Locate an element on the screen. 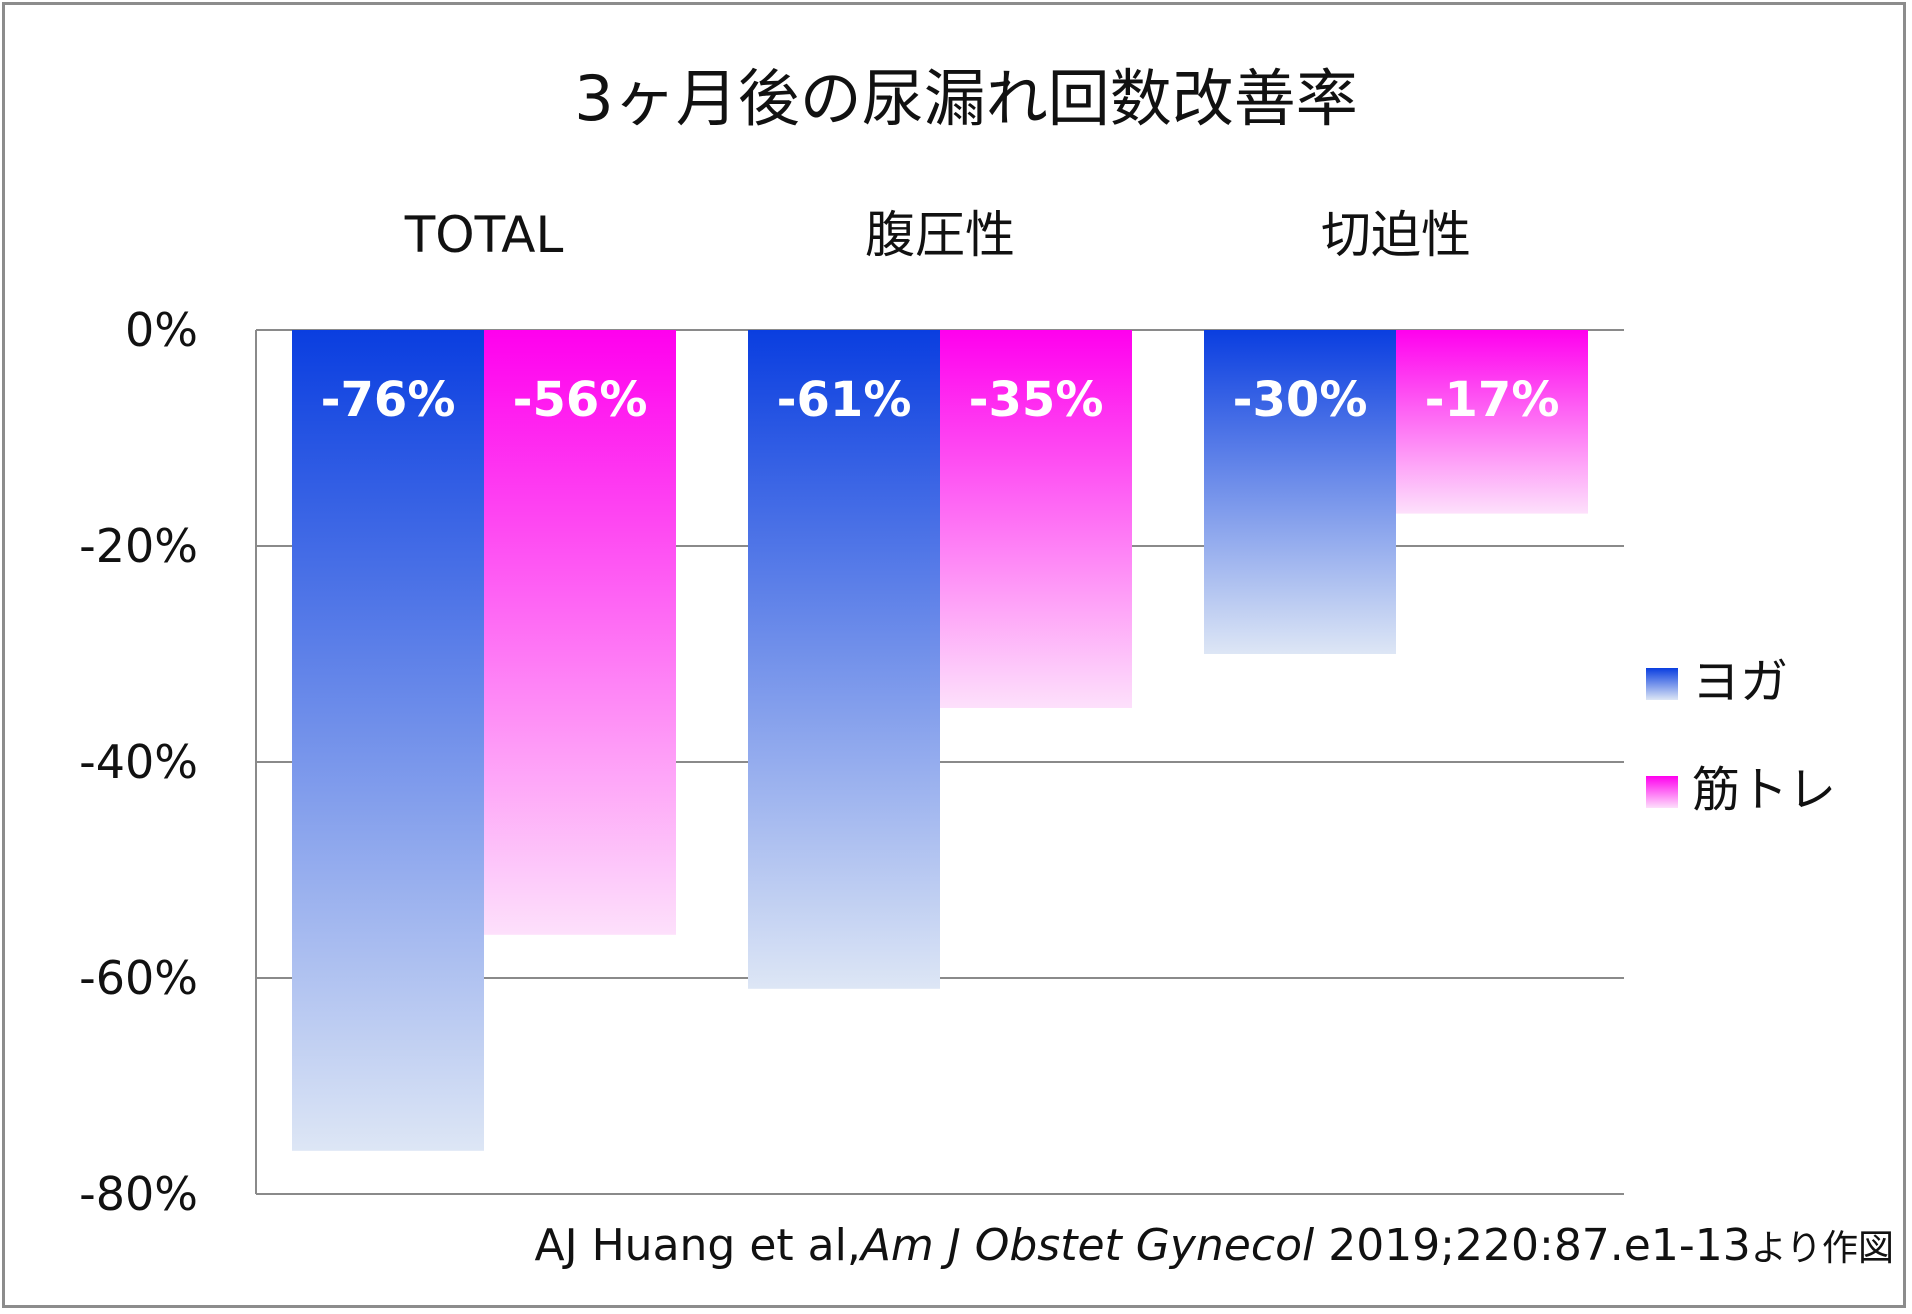  y-tick-label: -80% is located at coordinates (138, 1194).